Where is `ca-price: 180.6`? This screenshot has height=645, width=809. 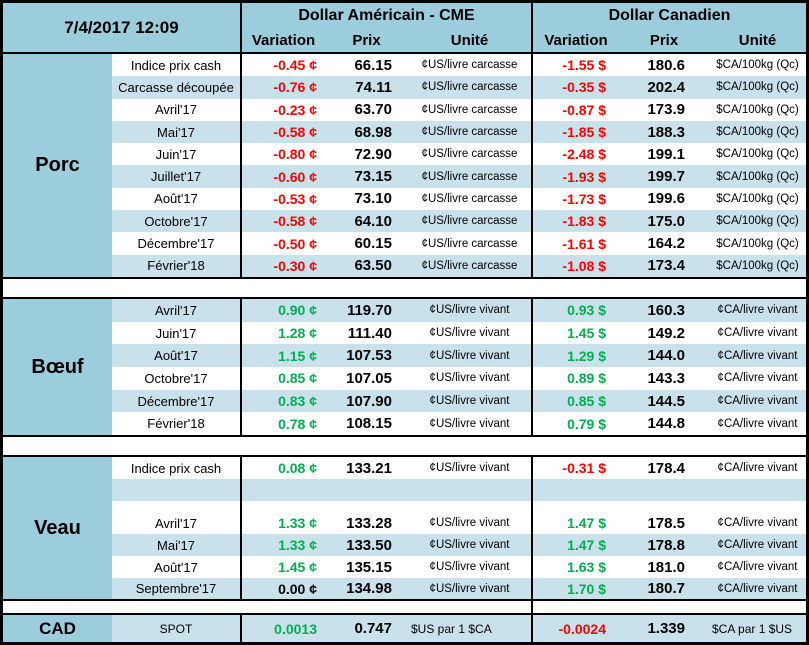 ca-price: 180.6 is located at coordinates (666, 65).